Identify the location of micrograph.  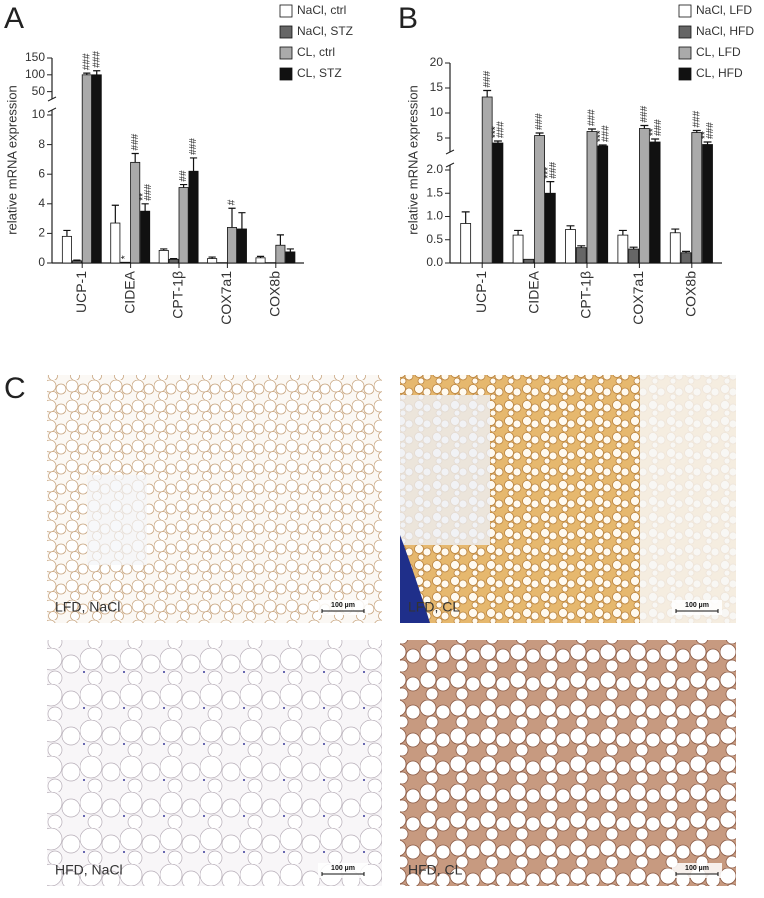
(568, 763).